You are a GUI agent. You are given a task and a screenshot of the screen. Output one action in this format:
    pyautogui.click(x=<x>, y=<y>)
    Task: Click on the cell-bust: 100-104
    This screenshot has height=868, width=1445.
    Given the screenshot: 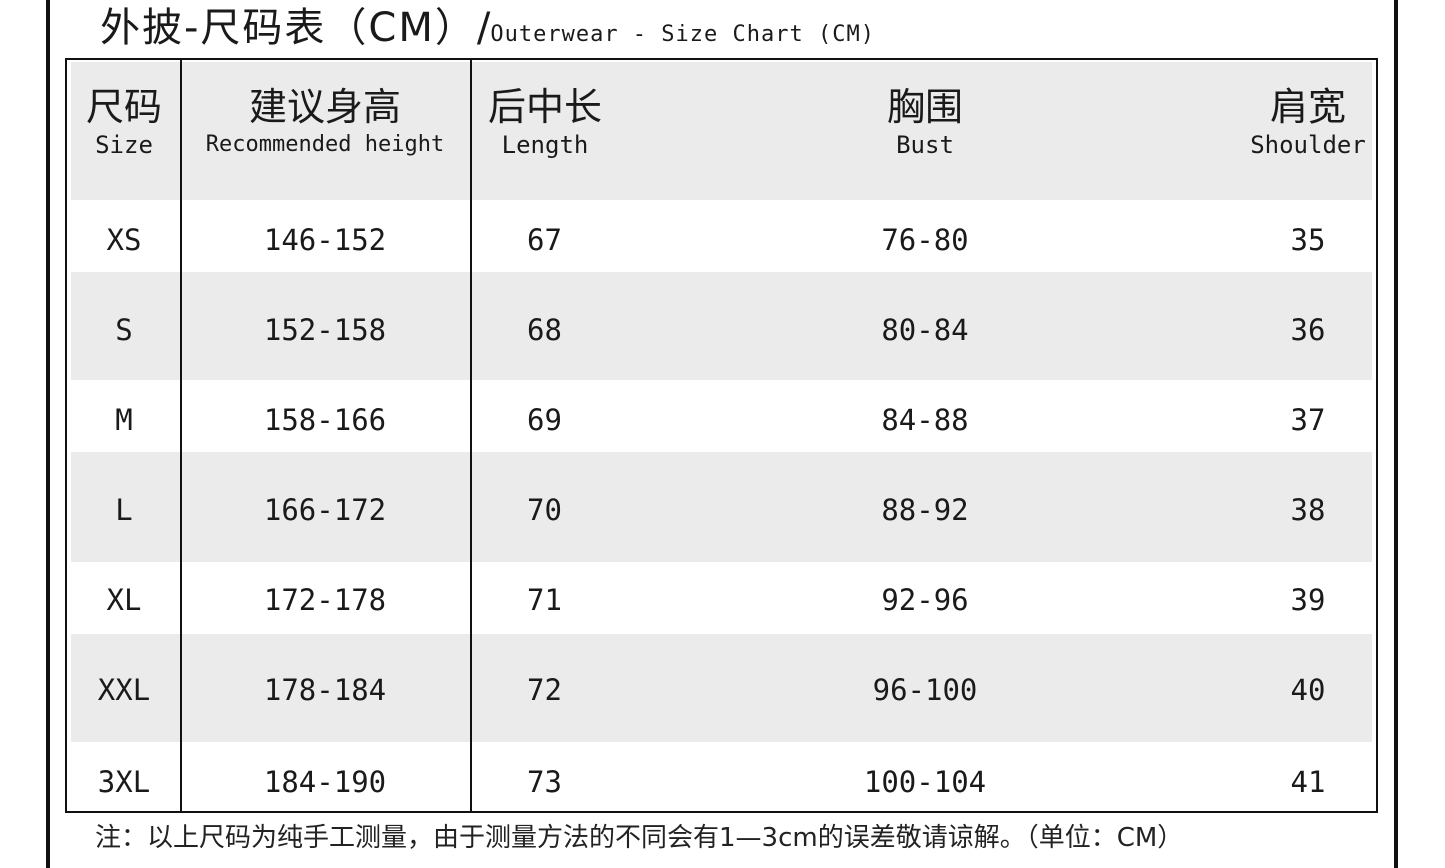 What is the action you would take?
    pyautogui.click(x=925, y=782)
    